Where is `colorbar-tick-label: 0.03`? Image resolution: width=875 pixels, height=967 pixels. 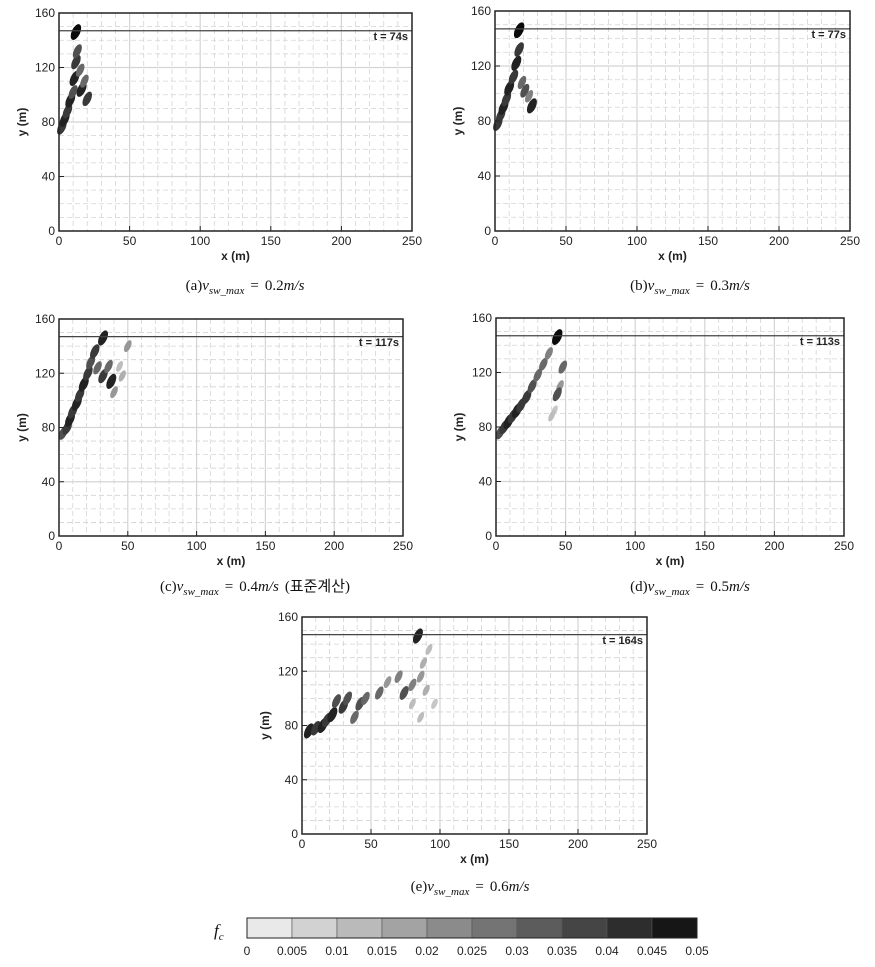 colorbar-tick-label: 0.03 is located at coordinates (517, 951).